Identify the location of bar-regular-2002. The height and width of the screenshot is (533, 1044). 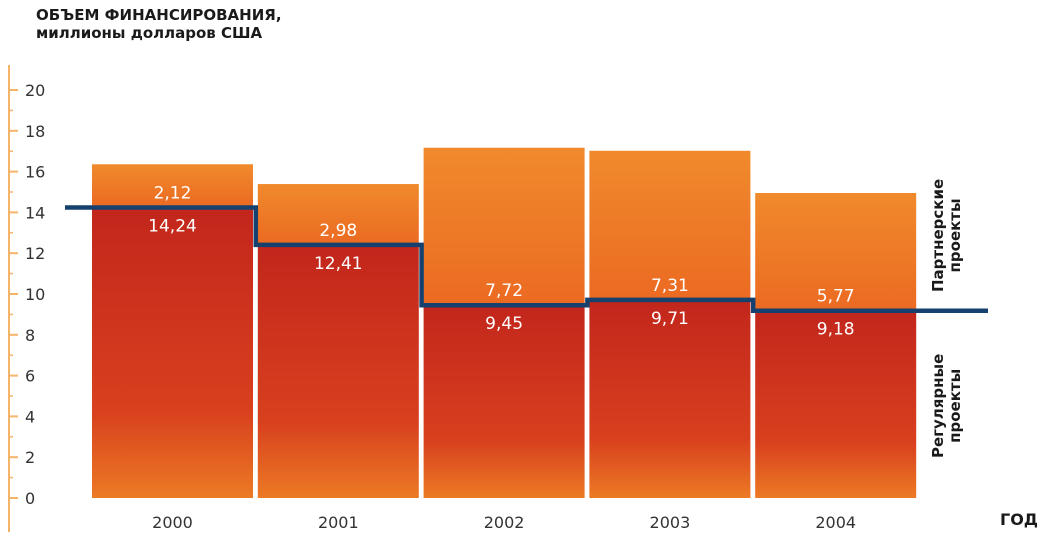
(504, 401).